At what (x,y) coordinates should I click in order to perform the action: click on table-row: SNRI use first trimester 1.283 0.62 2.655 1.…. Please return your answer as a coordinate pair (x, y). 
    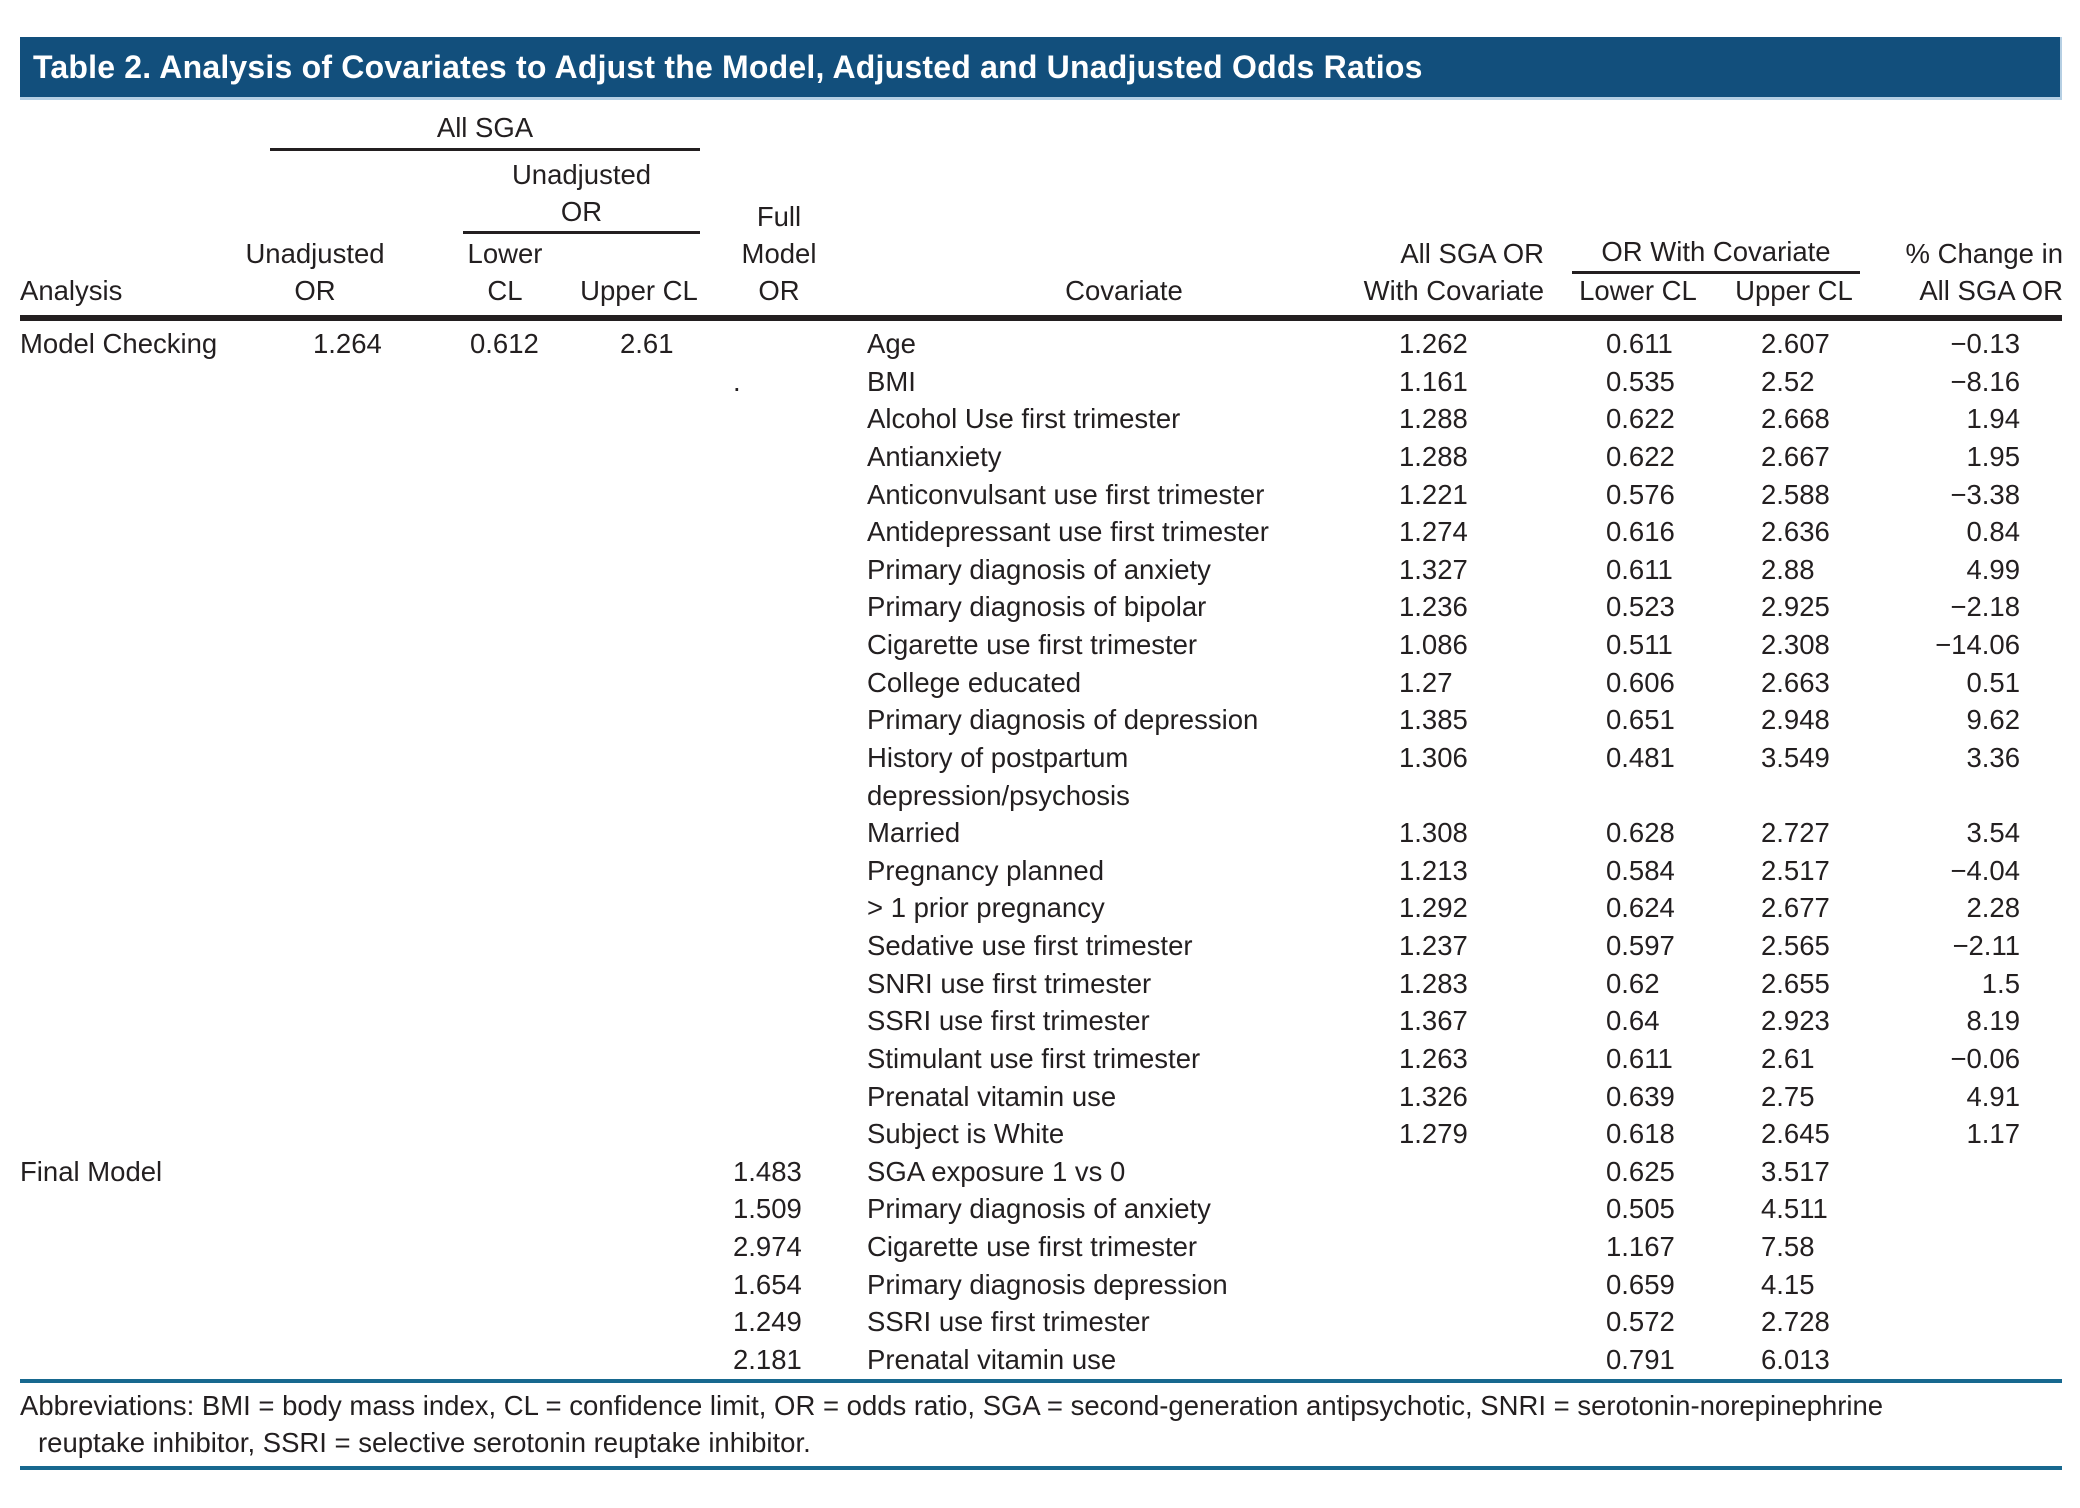
    Looking at the image, I should click on (1041, 984).